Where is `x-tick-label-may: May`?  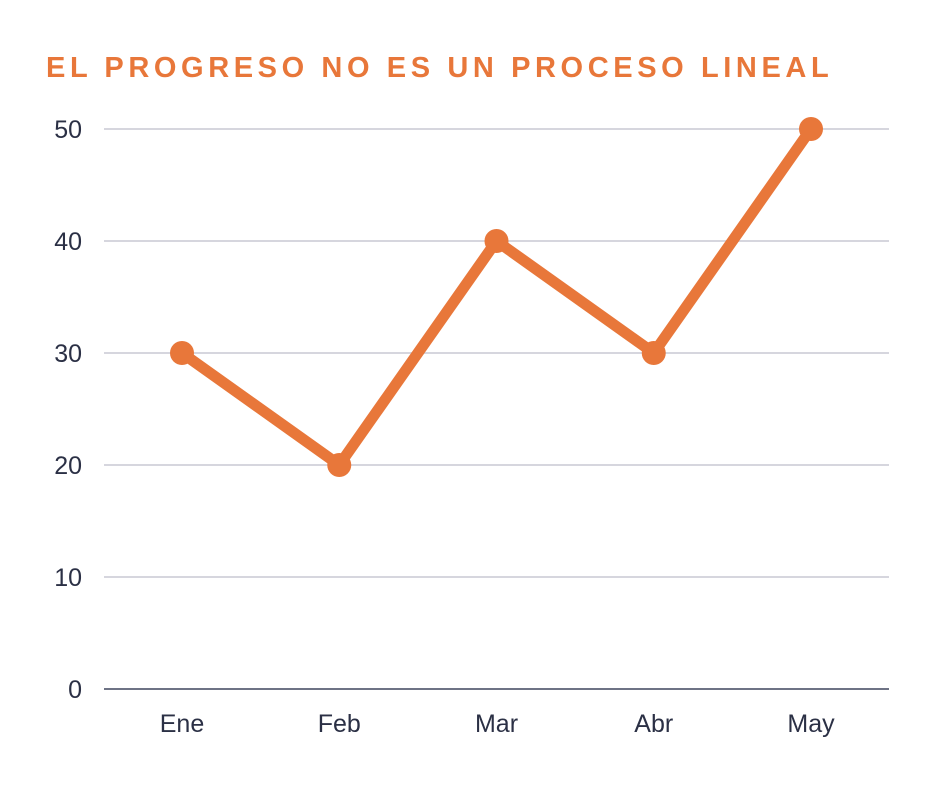
x-tick-label-may: May is located at coordinates (811, 724).